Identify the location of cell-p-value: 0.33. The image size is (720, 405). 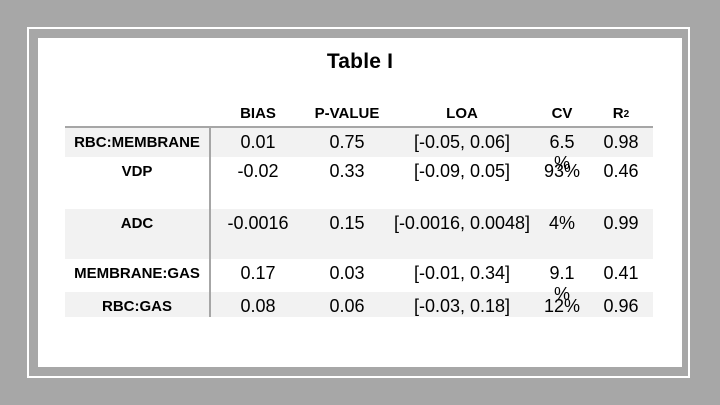
(347, 171).